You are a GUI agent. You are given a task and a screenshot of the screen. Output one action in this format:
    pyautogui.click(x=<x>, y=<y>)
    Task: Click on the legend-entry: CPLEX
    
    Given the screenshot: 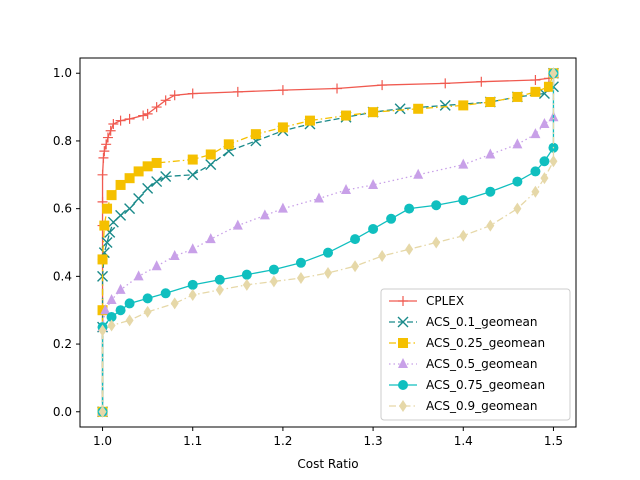 What is the action you would take?
    pyautogui.click(x=426, y=301)
    